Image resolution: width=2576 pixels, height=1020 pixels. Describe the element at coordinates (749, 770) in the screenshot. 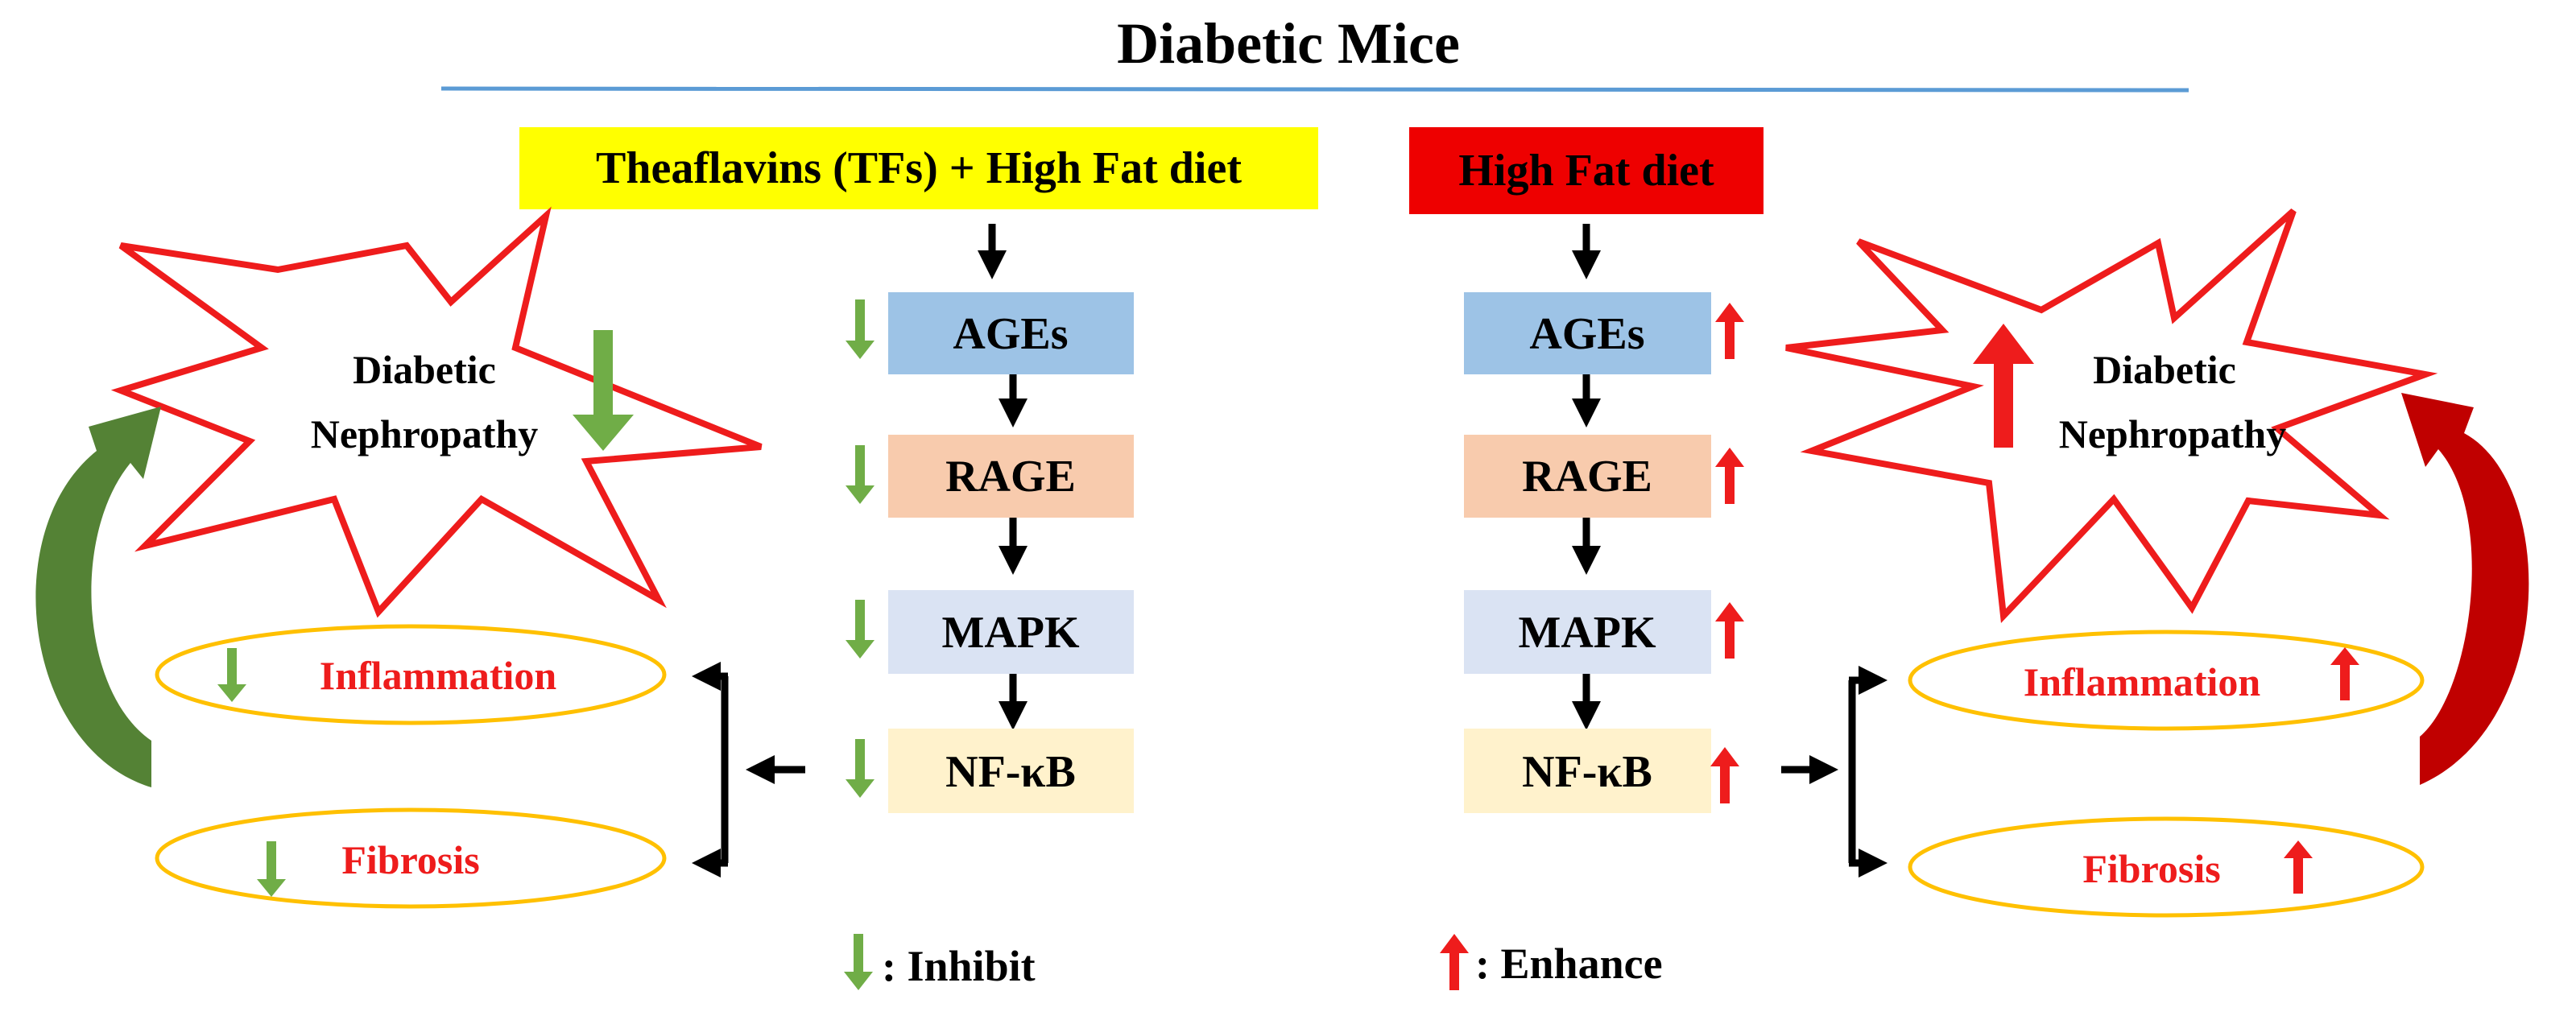

I see `treatment-branch-arrows` at that location.